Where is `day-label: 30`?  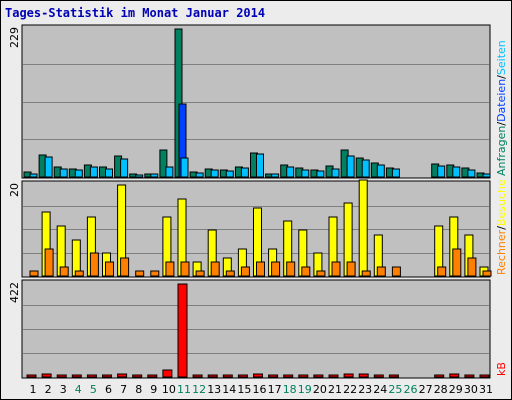
day-label: 30 is located at coordinates (471, 389).